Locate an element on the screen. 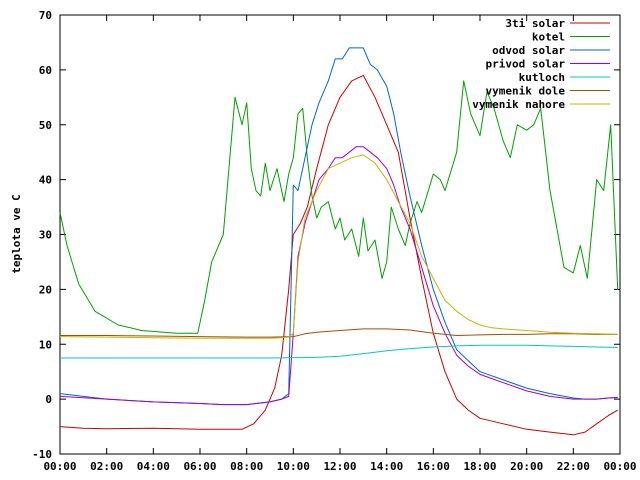  x-tick-label: 06:00 is located at coordinates (199, 466).